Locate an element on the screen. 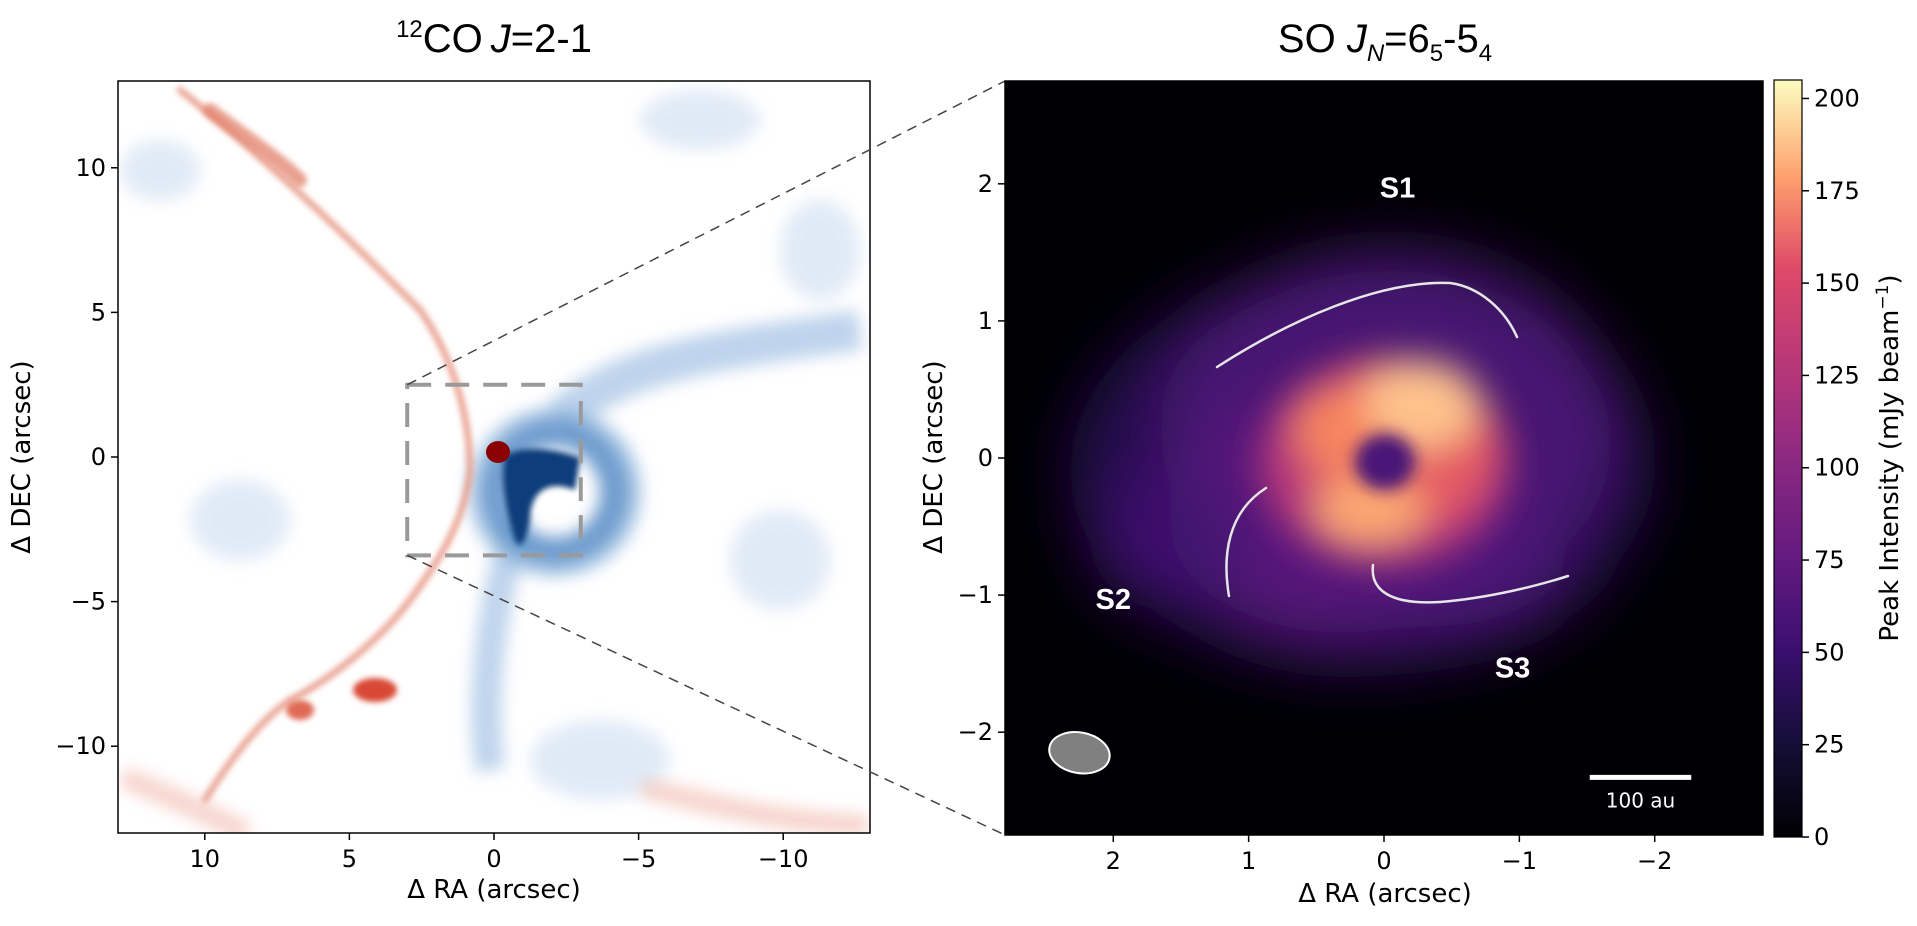  colorbar-label: Peak Intensity (mJy beam−1) is located at coordinates (1889, 457).